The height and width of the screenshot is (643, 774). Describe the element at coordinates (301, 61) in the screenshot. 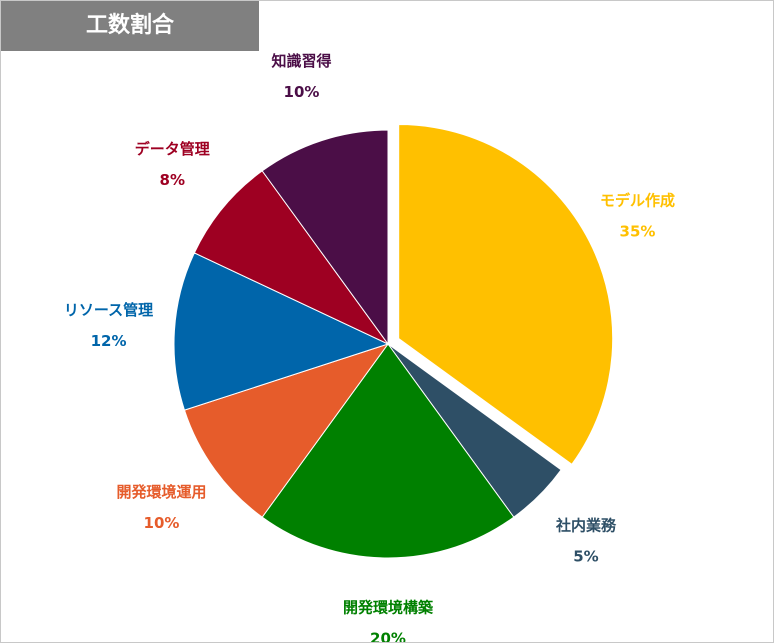

I see `slice-label: 知識習得` at that location.